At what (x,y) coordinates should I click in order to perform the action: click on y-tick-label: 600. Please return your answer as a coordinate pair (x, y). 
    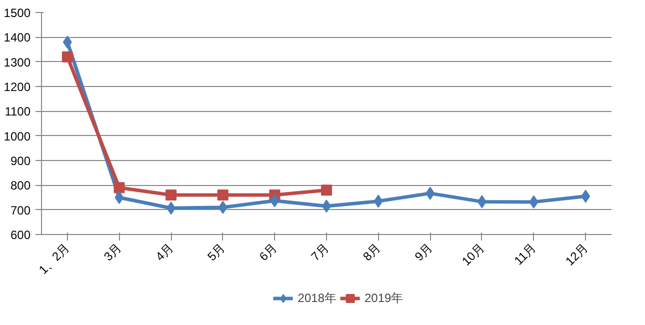
    Looking at the image, I should click on (20, 235).